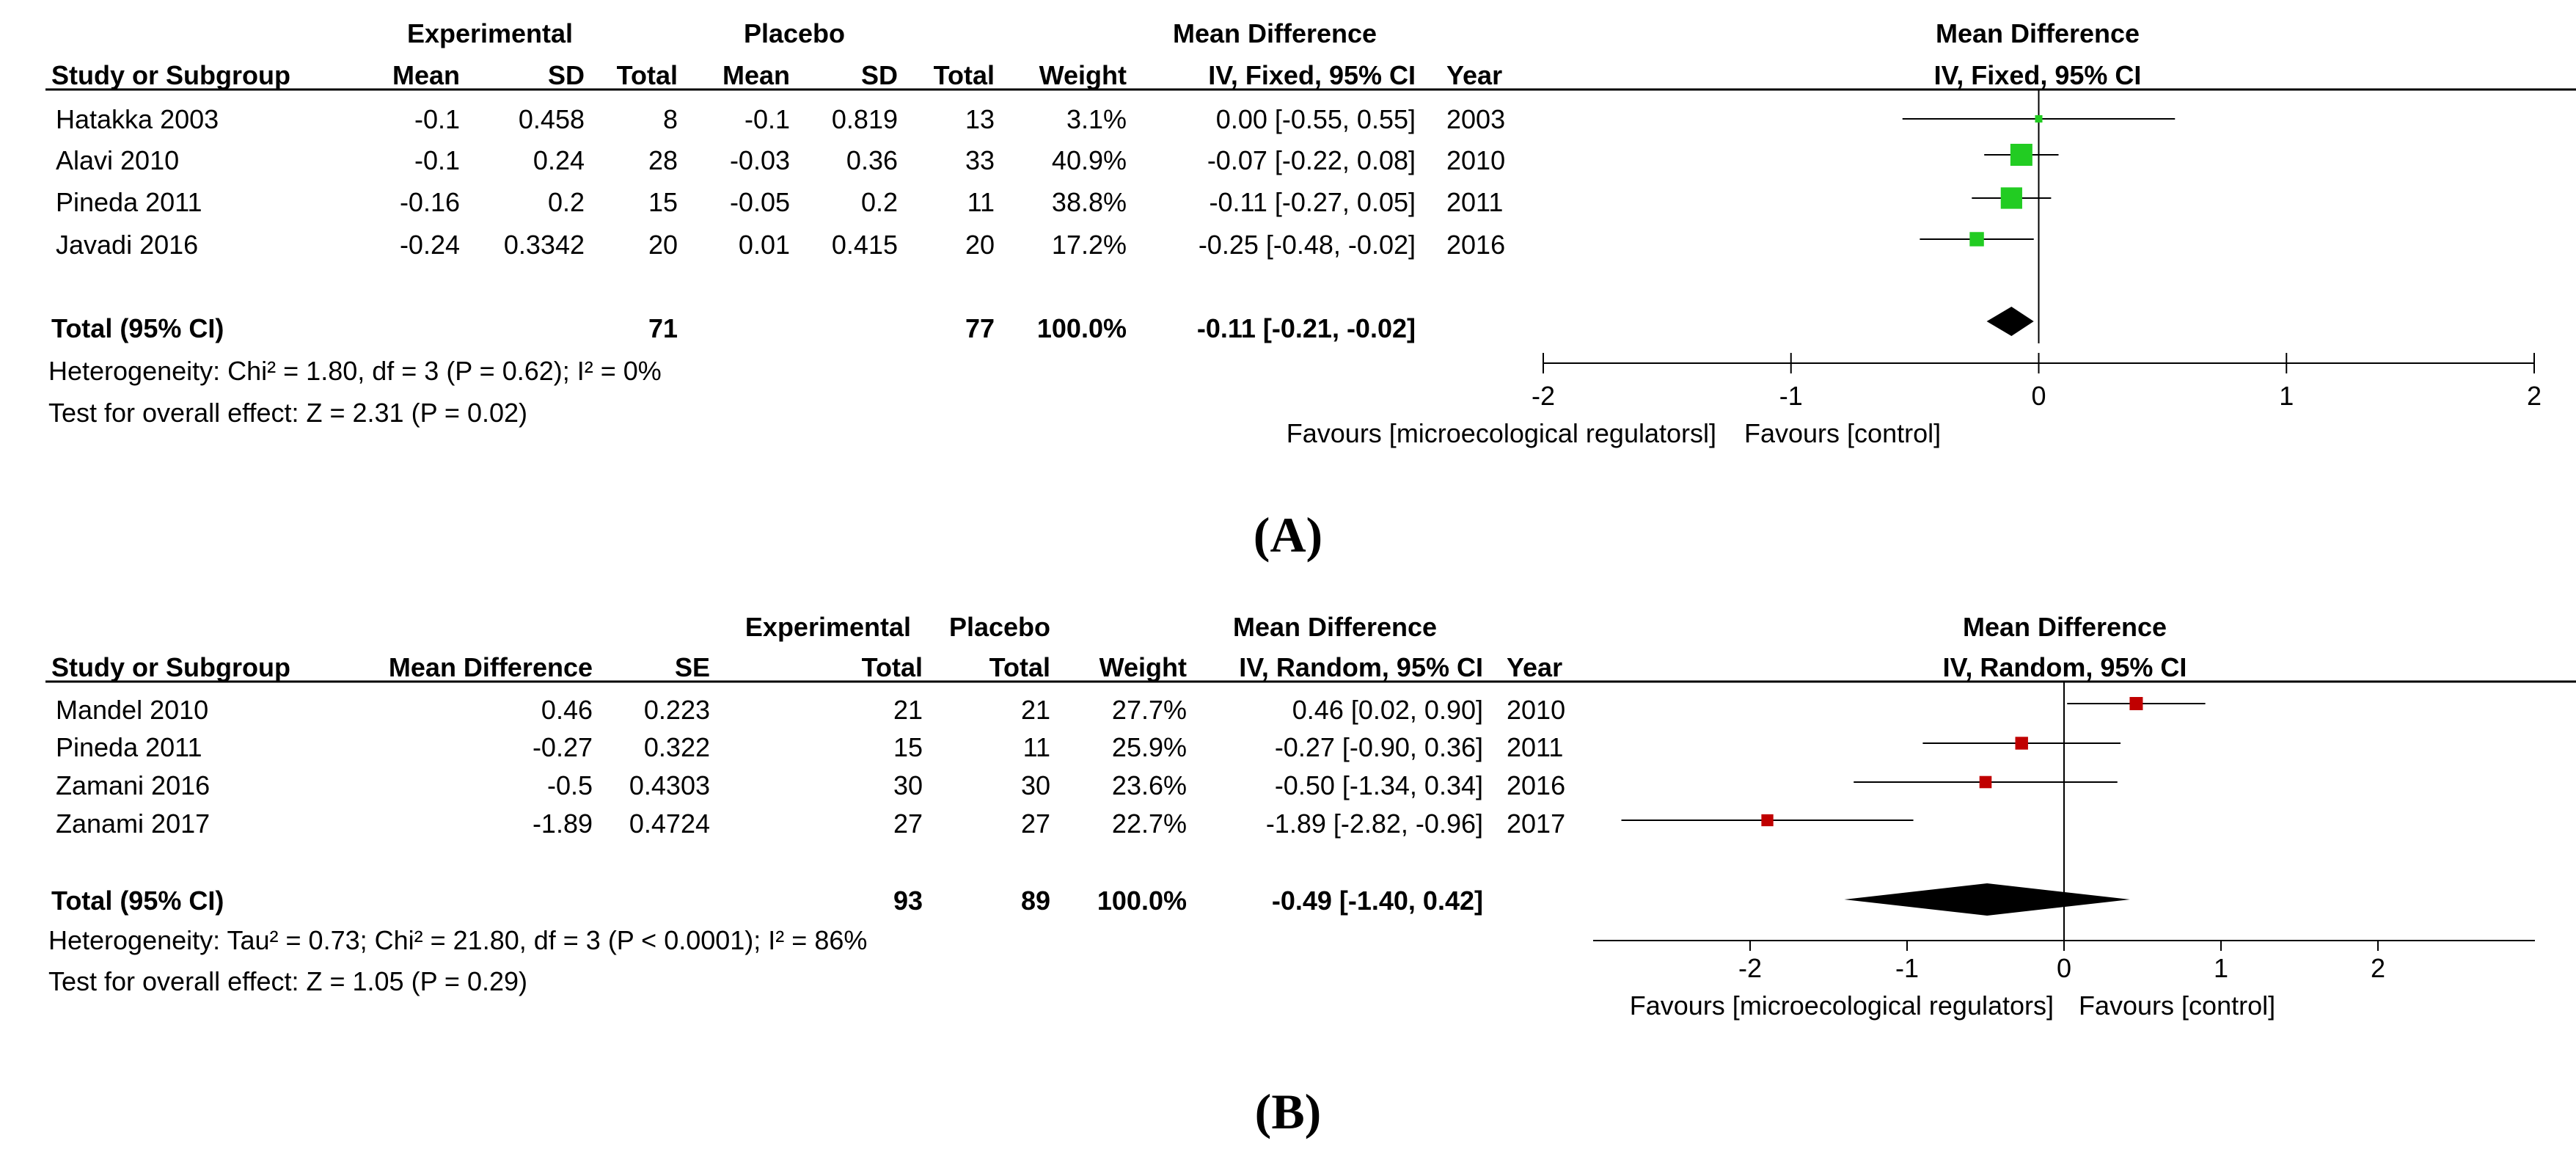  I want to click on panel-b-label: (B), so click(1288, 1112).